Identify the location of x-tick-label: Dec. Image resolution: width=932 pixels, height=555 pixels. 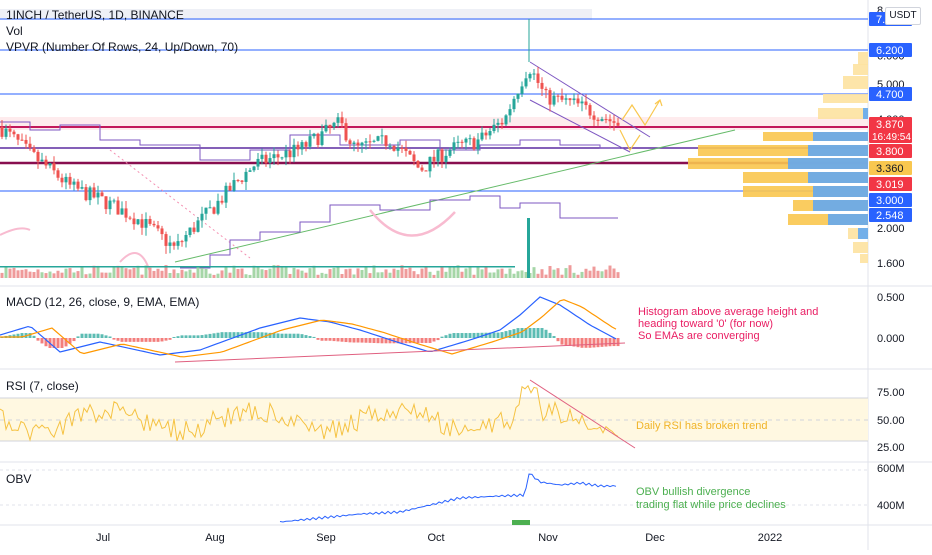
(655, 538).